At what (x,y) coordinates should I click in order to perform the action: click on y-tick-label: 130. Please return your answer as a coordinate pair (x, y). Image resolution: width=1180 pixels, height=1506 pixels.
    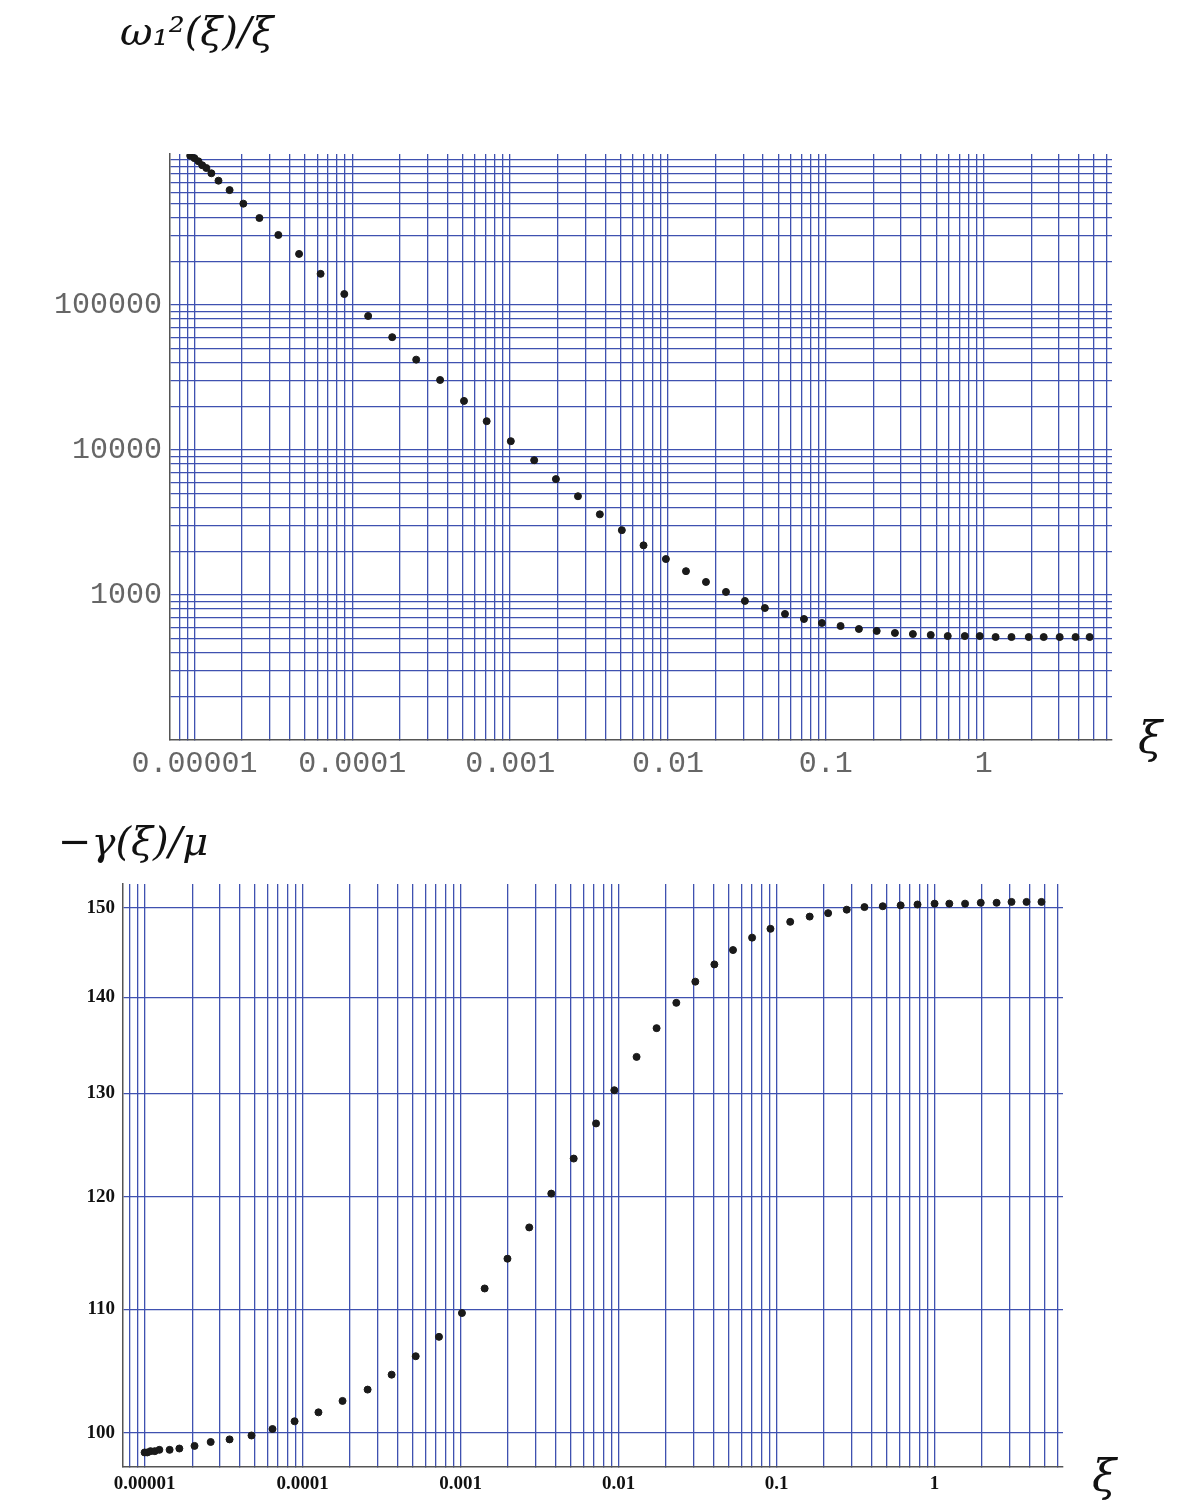
    Looking at the image, I should click on (100, 1092).